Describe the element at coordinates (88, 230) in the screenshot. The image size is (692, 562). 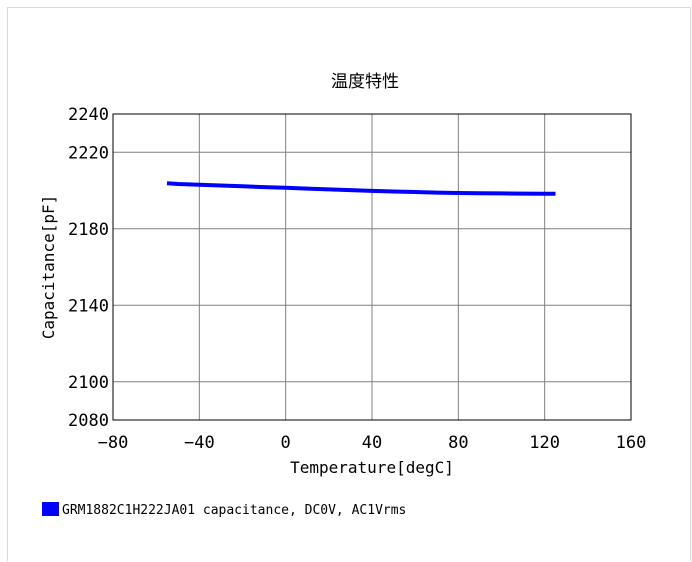
I see `y-tick-label: 2180` at that location.